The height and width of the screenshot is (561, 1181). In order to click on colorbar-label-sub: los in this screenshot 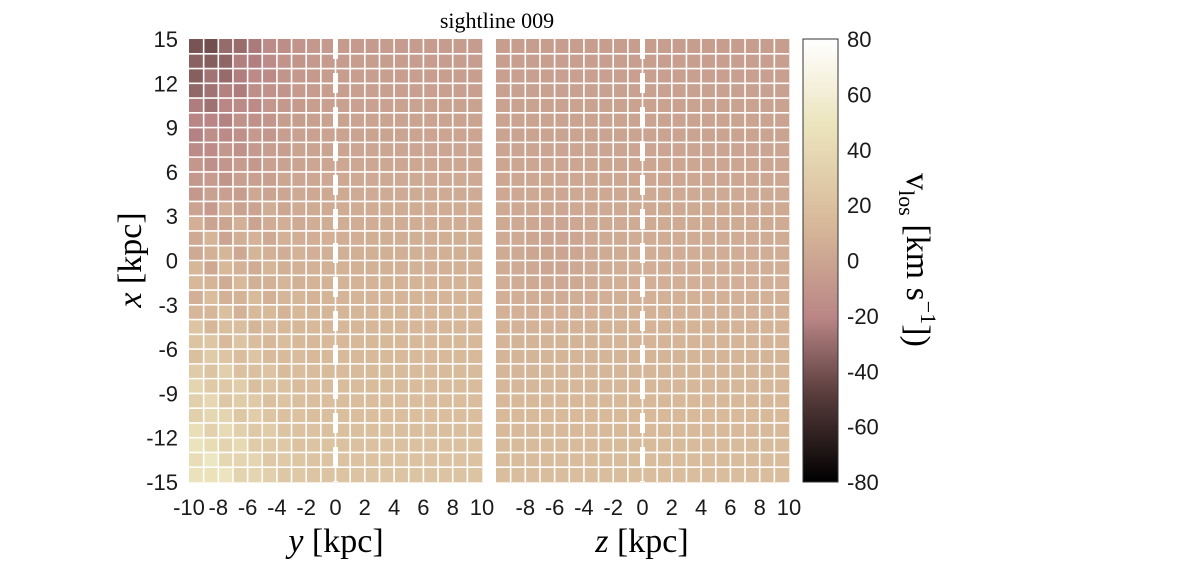, I will do `click(906, 203)`.